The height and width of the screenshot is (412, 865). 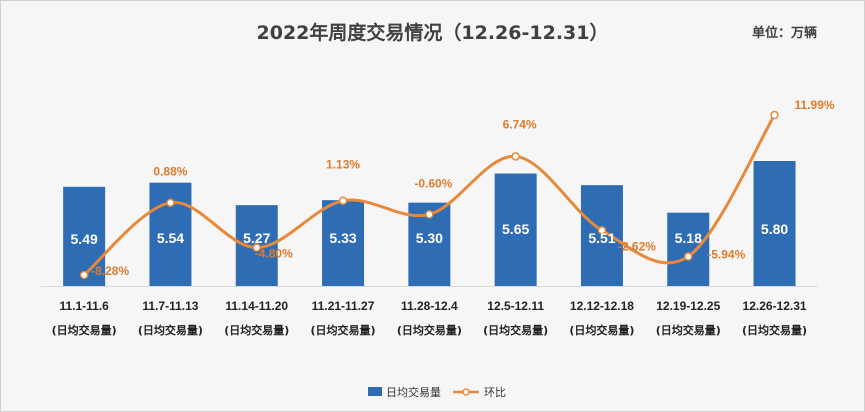 I want to click on x-tick-label-6: 12.12-12.18, so click(x=602, y=306).